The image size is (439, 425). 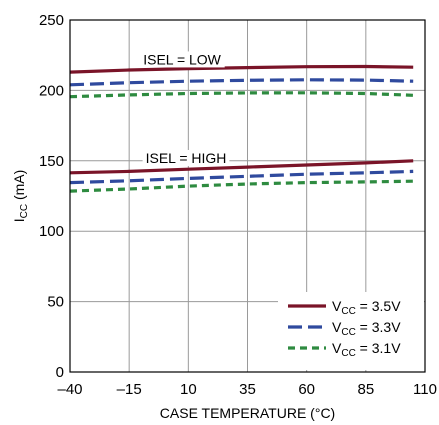 What do you see at coordinates (241, 95) in the screenshot?
I see `series-line-low-3.1v` at bounding box center [241, 95].